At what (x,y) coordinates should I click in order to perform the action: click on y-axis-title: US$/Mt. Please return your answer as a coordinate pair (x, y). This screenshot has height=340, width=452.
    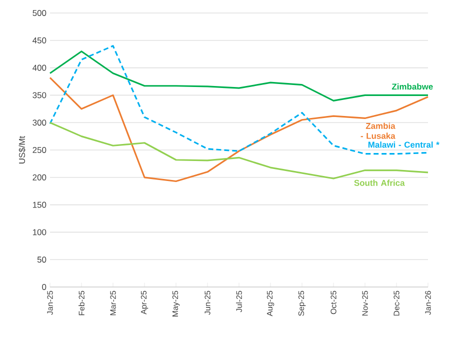
    Looking at the image, I should click on (22, 150).